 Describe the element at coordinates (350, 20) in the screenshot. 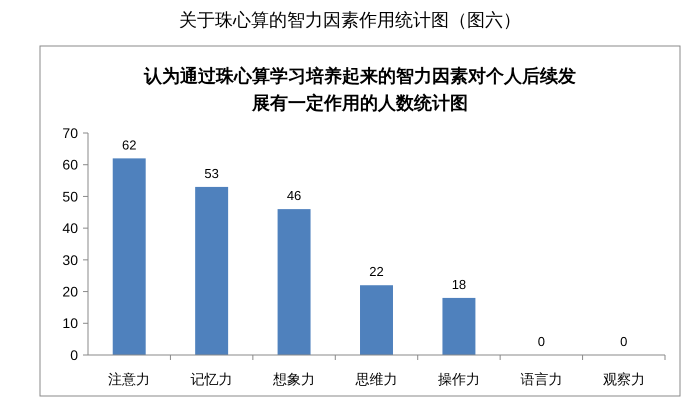

I see `chart-title: 关于珠心算的智力因素作用统计图（图六）` at that location.